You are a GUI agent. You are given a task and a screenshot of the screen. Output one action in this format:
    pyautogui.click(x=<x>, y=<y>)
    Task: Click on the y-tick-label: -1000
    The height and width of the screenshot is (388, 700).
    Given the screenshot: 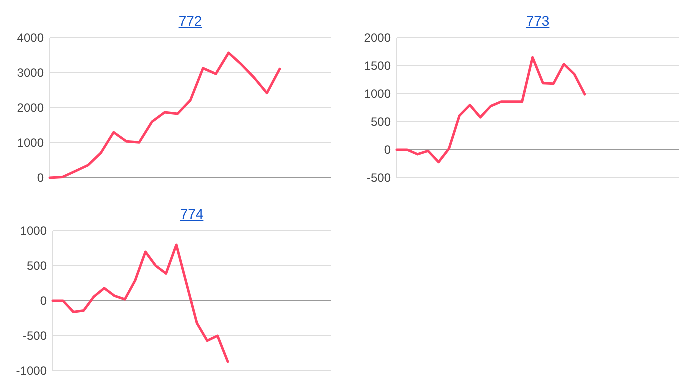 What is the action you would take?
    pyautogui.click(x=32, y=371)
    